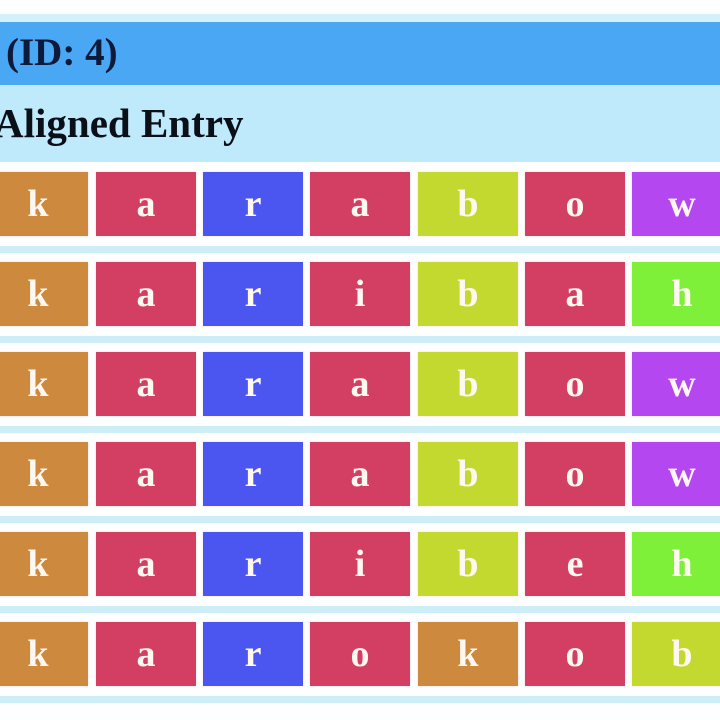 This screenshot has height=720, width=720. I want to click on entry-id-title: (ID: 4), so click(62, 52).